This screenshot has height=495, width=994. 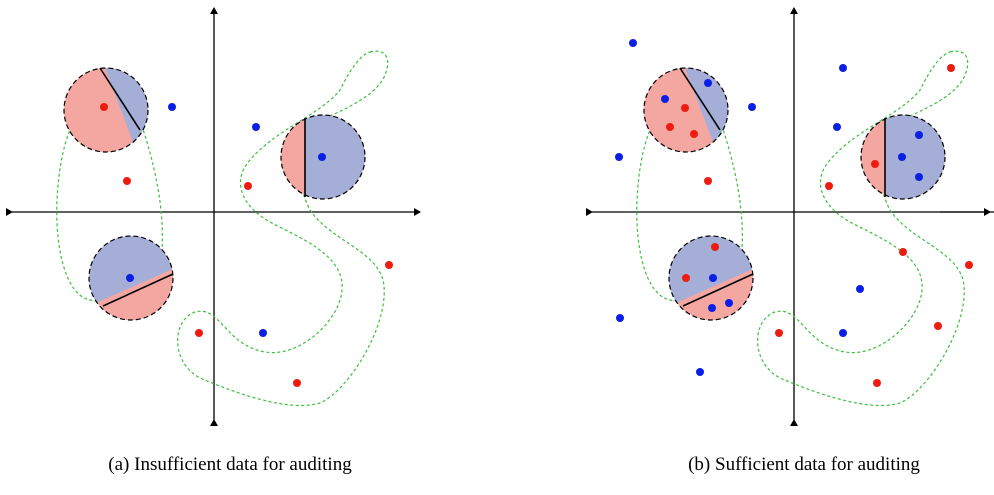 I want to click on caption-a: (a) Insufficient data for auditing, so click(x=230, y=464).